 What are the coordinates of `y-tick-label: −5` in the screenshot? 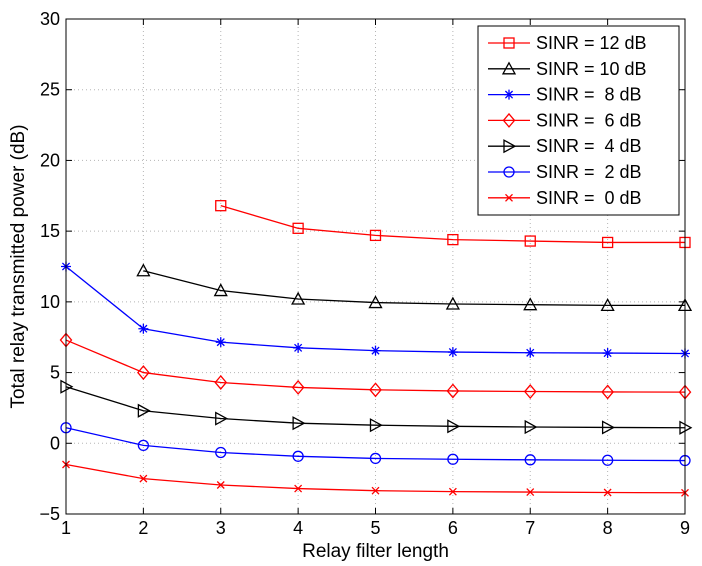 It's located at (49, 514).